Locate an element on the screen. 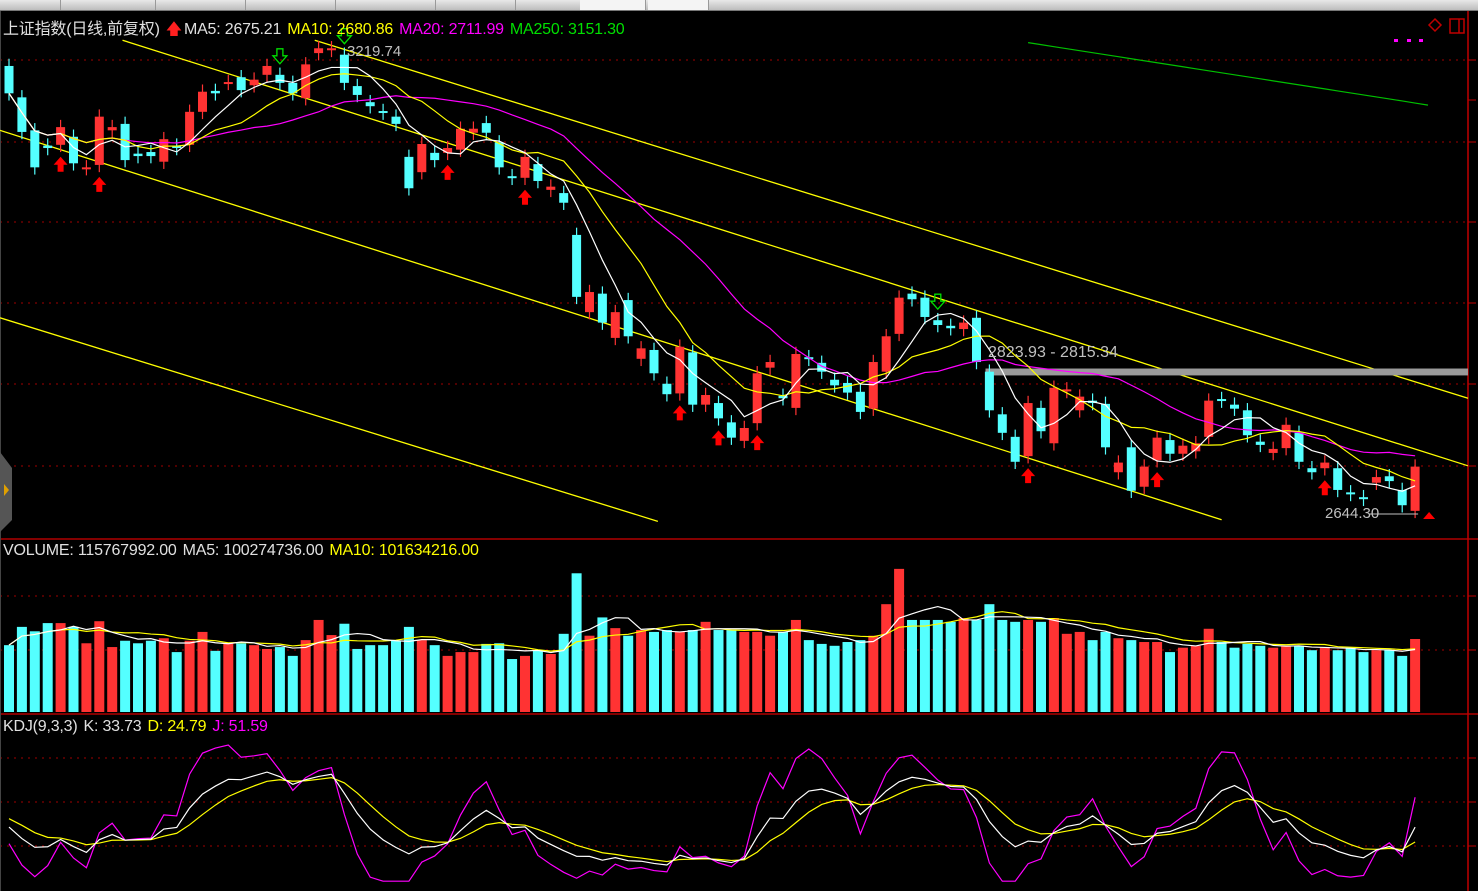  high-price-label: 3219.74 is located at coordinates (374, 51).